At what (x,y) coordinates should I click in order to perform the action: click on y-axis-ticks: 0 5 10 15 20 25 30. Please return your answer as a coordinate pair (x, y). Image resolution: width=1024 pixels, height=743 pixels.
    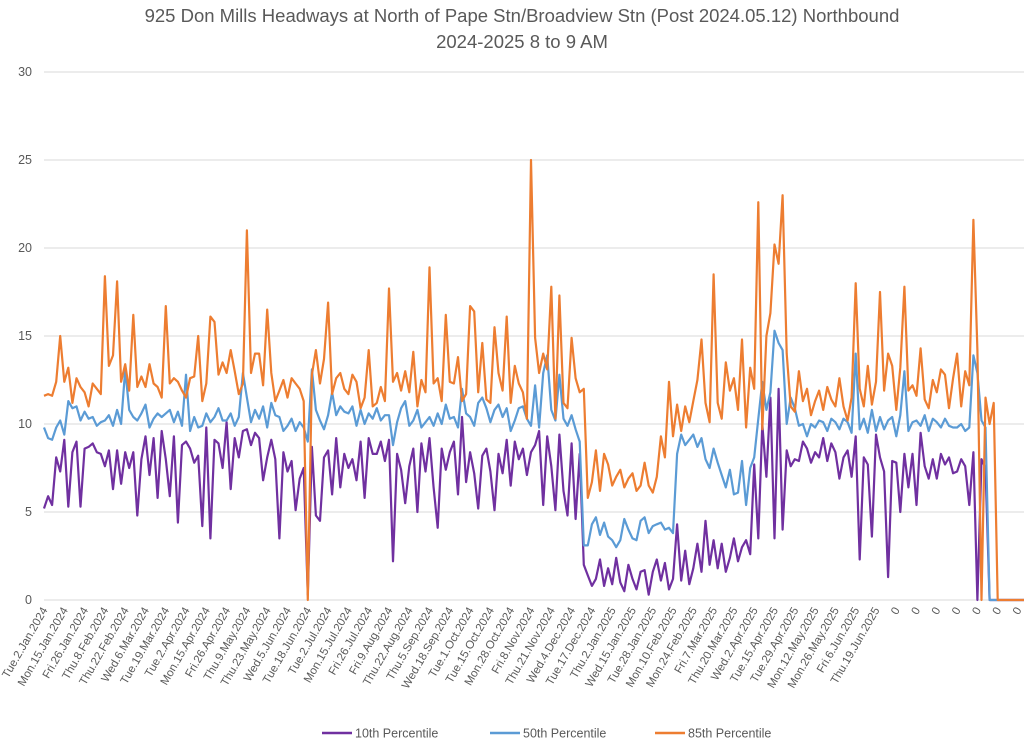
    Looking at the image, I should click on (25, 336).